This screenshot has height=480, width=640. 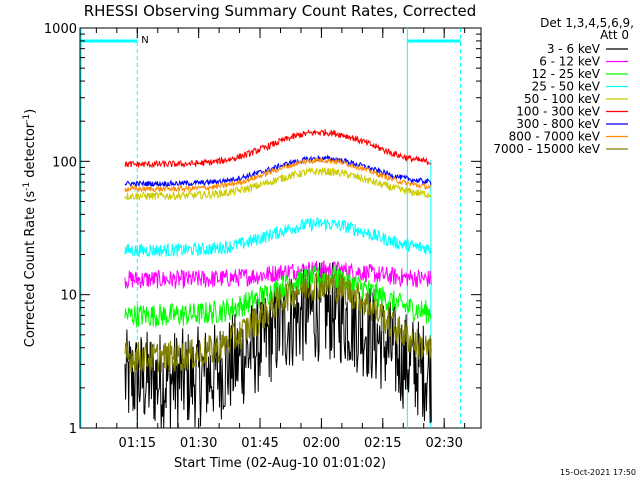 I want to click on footer-timestamp: 15-Oct-2021 17:50, so click(x=598, y=472).